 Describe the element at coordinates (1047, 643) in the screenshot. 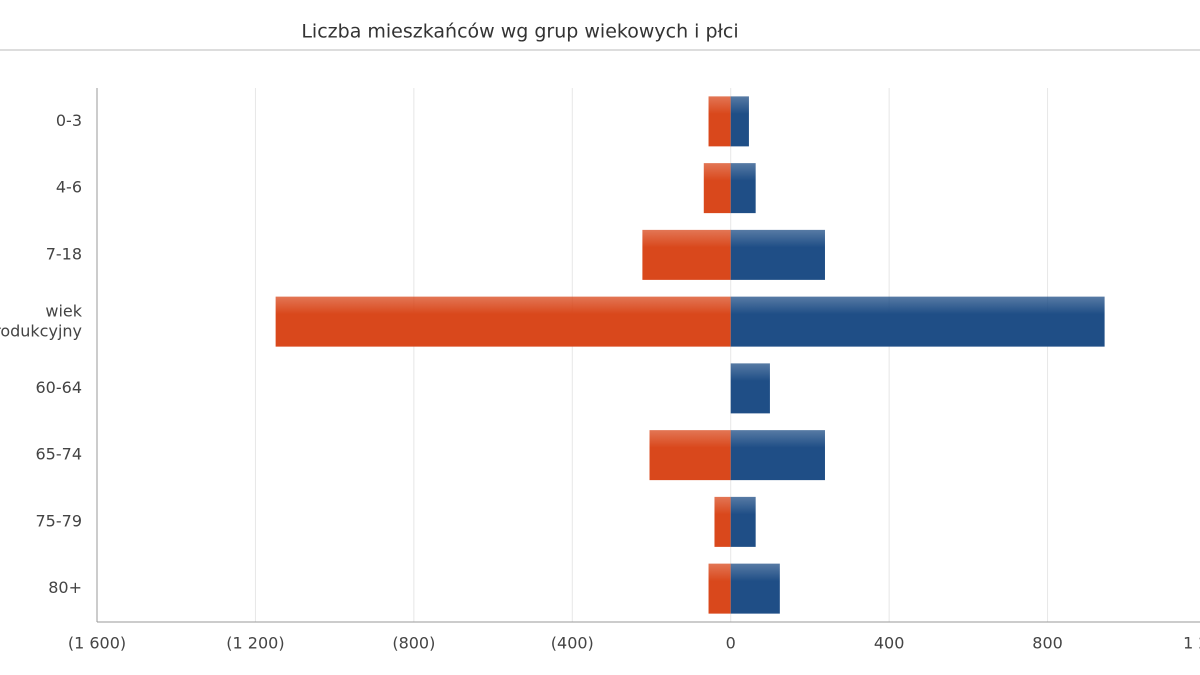

I see `x-tick-label: 800` at that location.